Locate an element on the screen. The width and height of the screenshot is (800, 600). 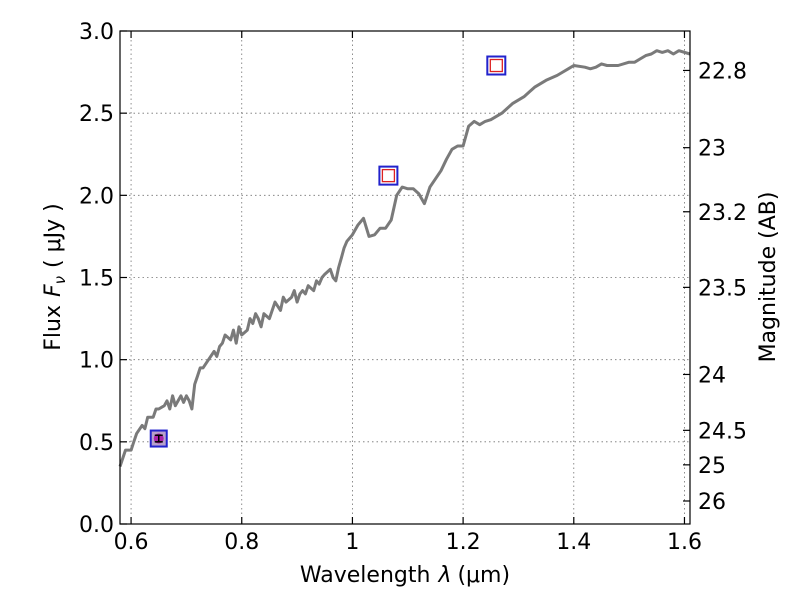
y-axis-label-pre: Flux is located at coordinates (53, 328).